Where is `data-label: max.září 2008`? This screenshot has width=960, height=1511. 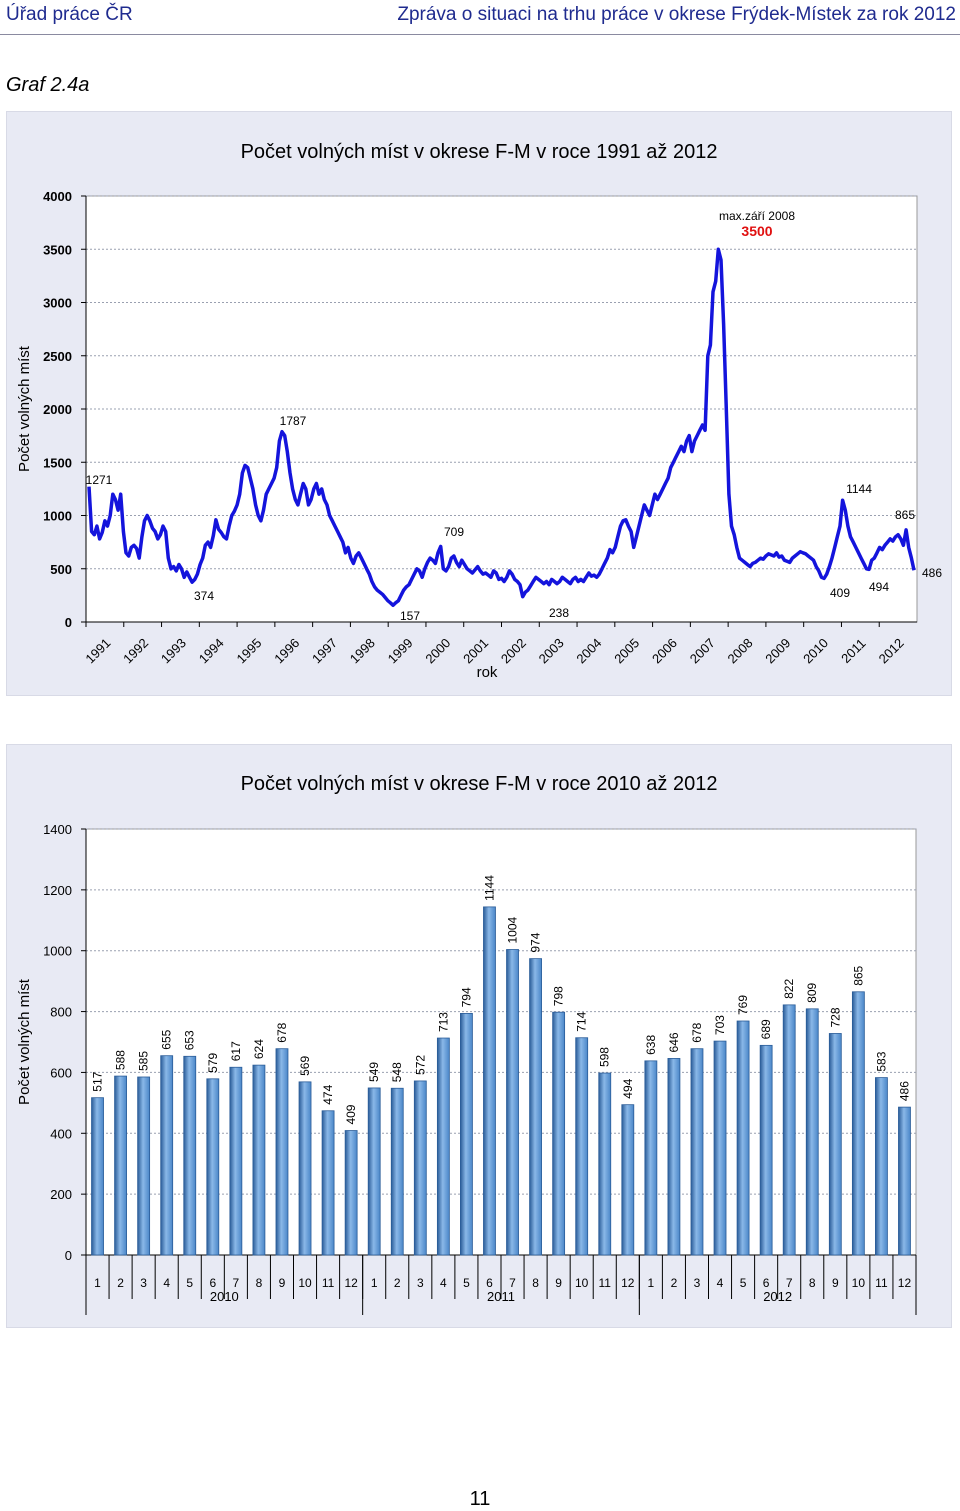 data-label: max.září 2008 is located at coordinates (757, 216).